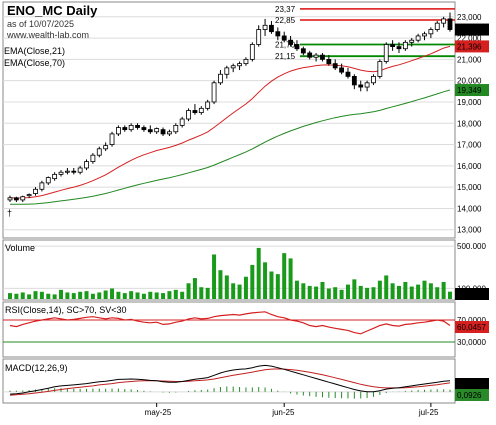 The image size is (496, 425). What do you see at coordinates (469, 30) in the screenshot?
I see `last-price-tag: 22,350` at bounding box center [469, 30].